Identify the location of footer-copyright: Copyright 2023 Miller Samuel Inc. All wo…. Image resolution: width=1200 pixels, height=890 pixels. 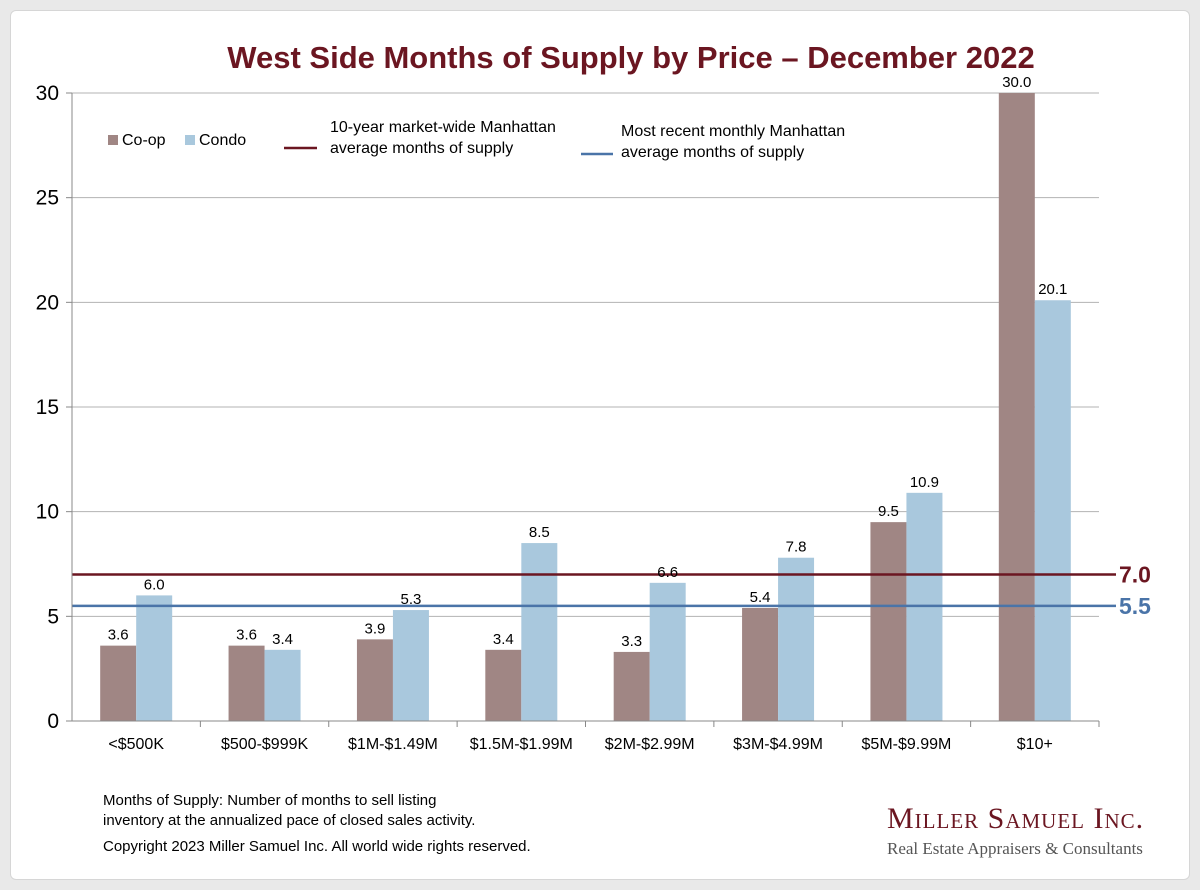
(317, 846).